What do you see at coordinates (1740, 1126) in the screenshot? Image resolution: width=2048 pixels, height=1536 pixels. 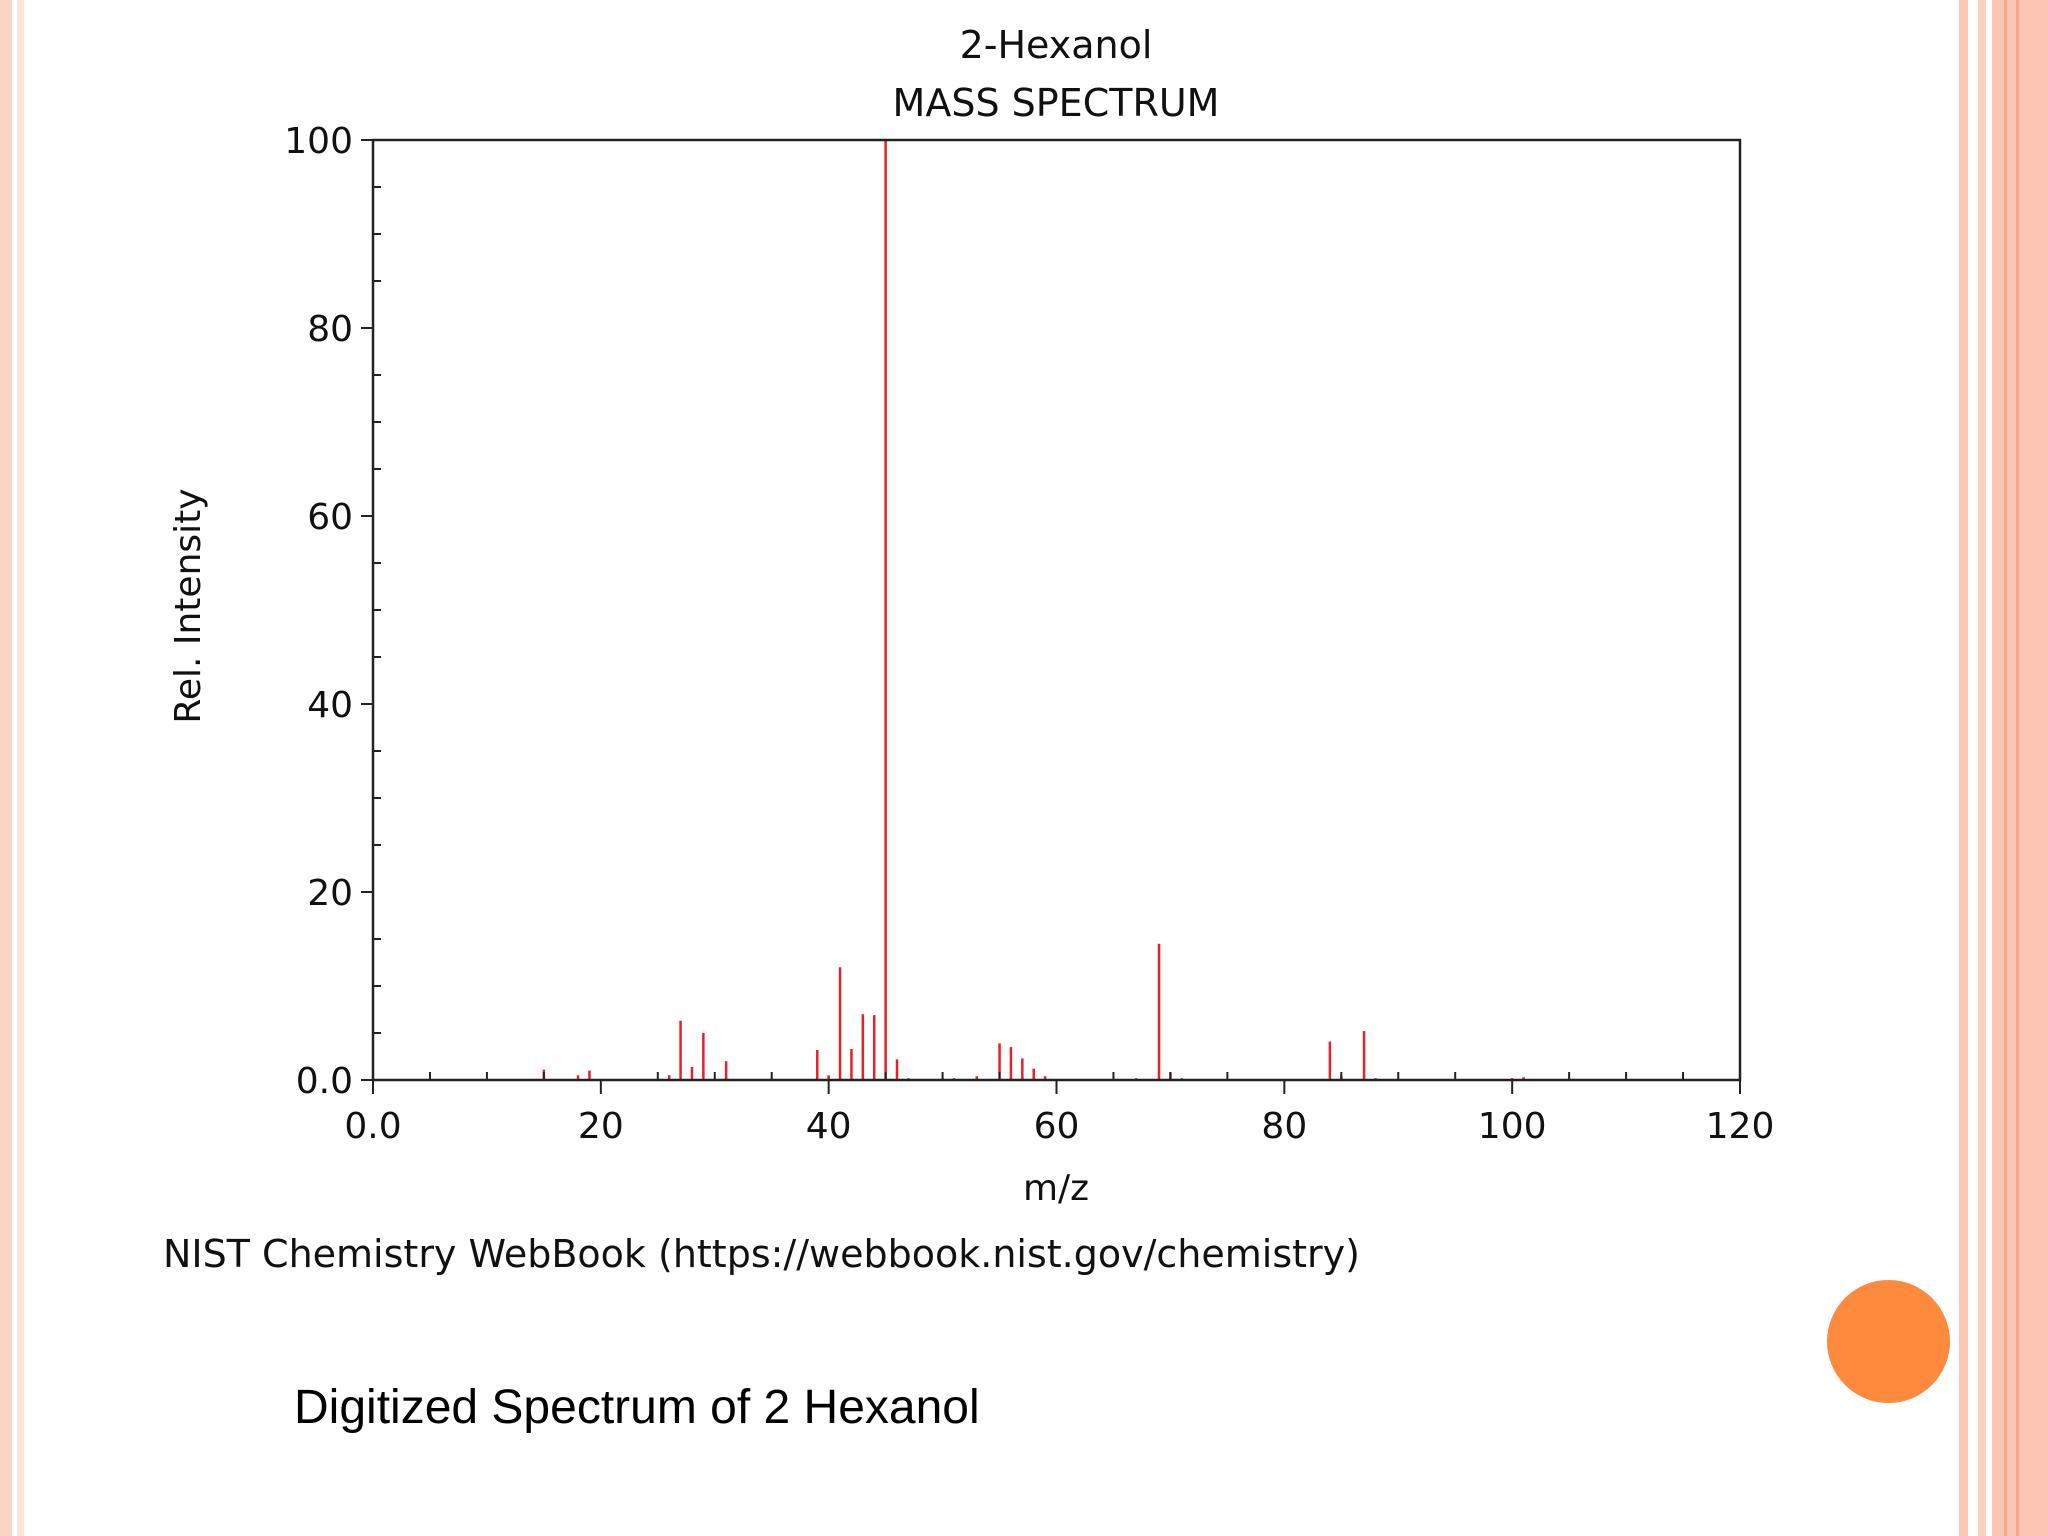 I see `x-tick-label: 120` at bounding box center [1740, 1126].